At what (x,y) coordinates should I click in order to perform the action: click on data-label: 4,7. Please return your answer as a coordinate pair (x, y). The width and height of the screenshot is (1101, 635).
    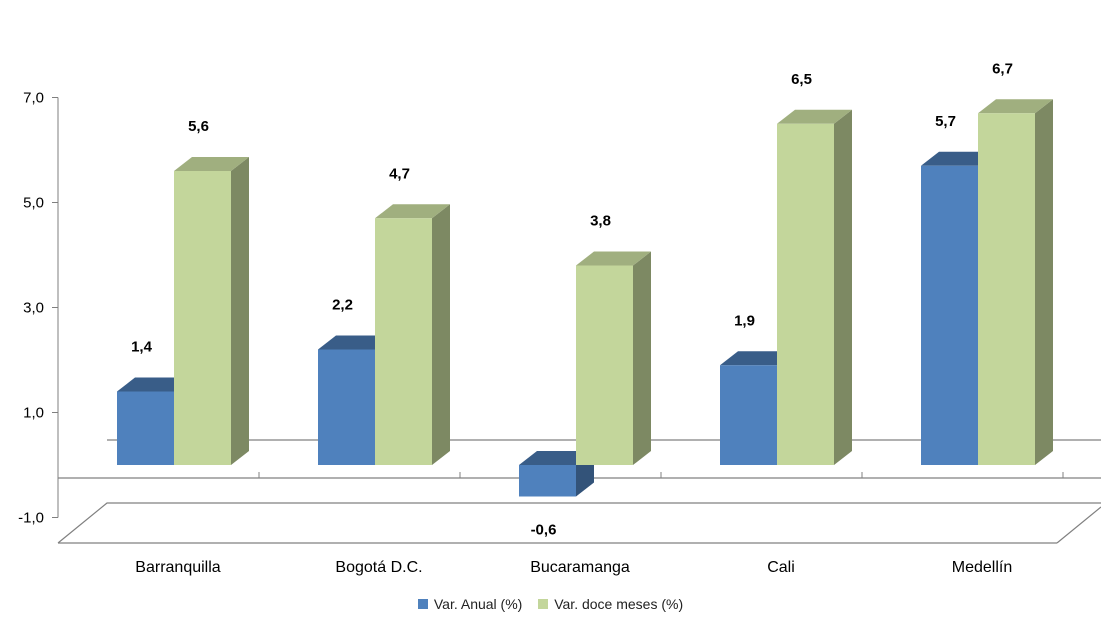
    Looking at the image, I should click on (399, 173).